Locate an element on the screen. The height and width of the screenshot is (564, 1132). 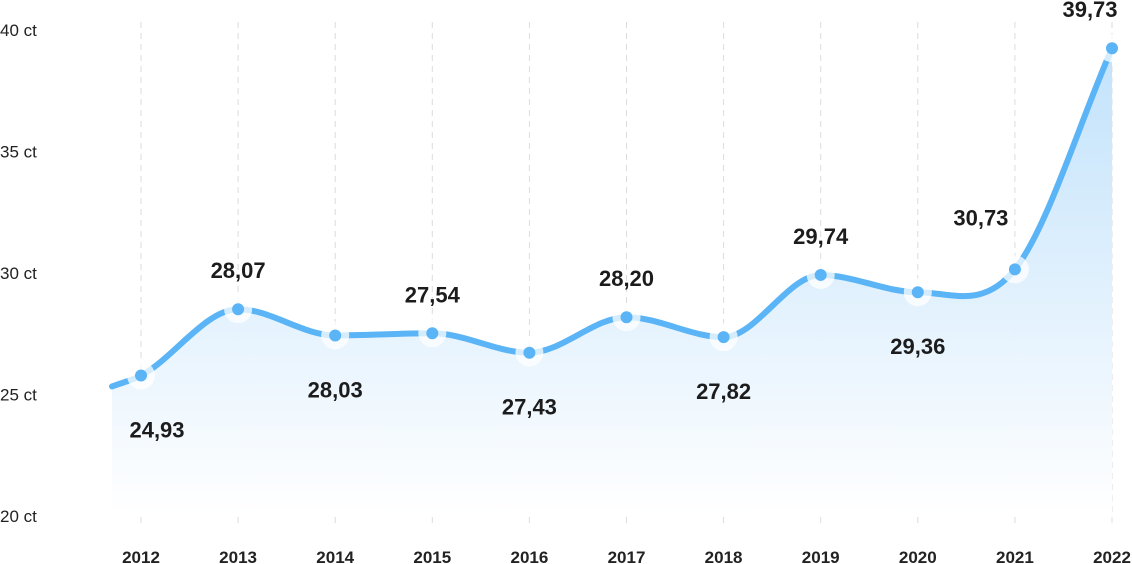
data-label-2020: 29,36 is located at coordinates (917, 346).